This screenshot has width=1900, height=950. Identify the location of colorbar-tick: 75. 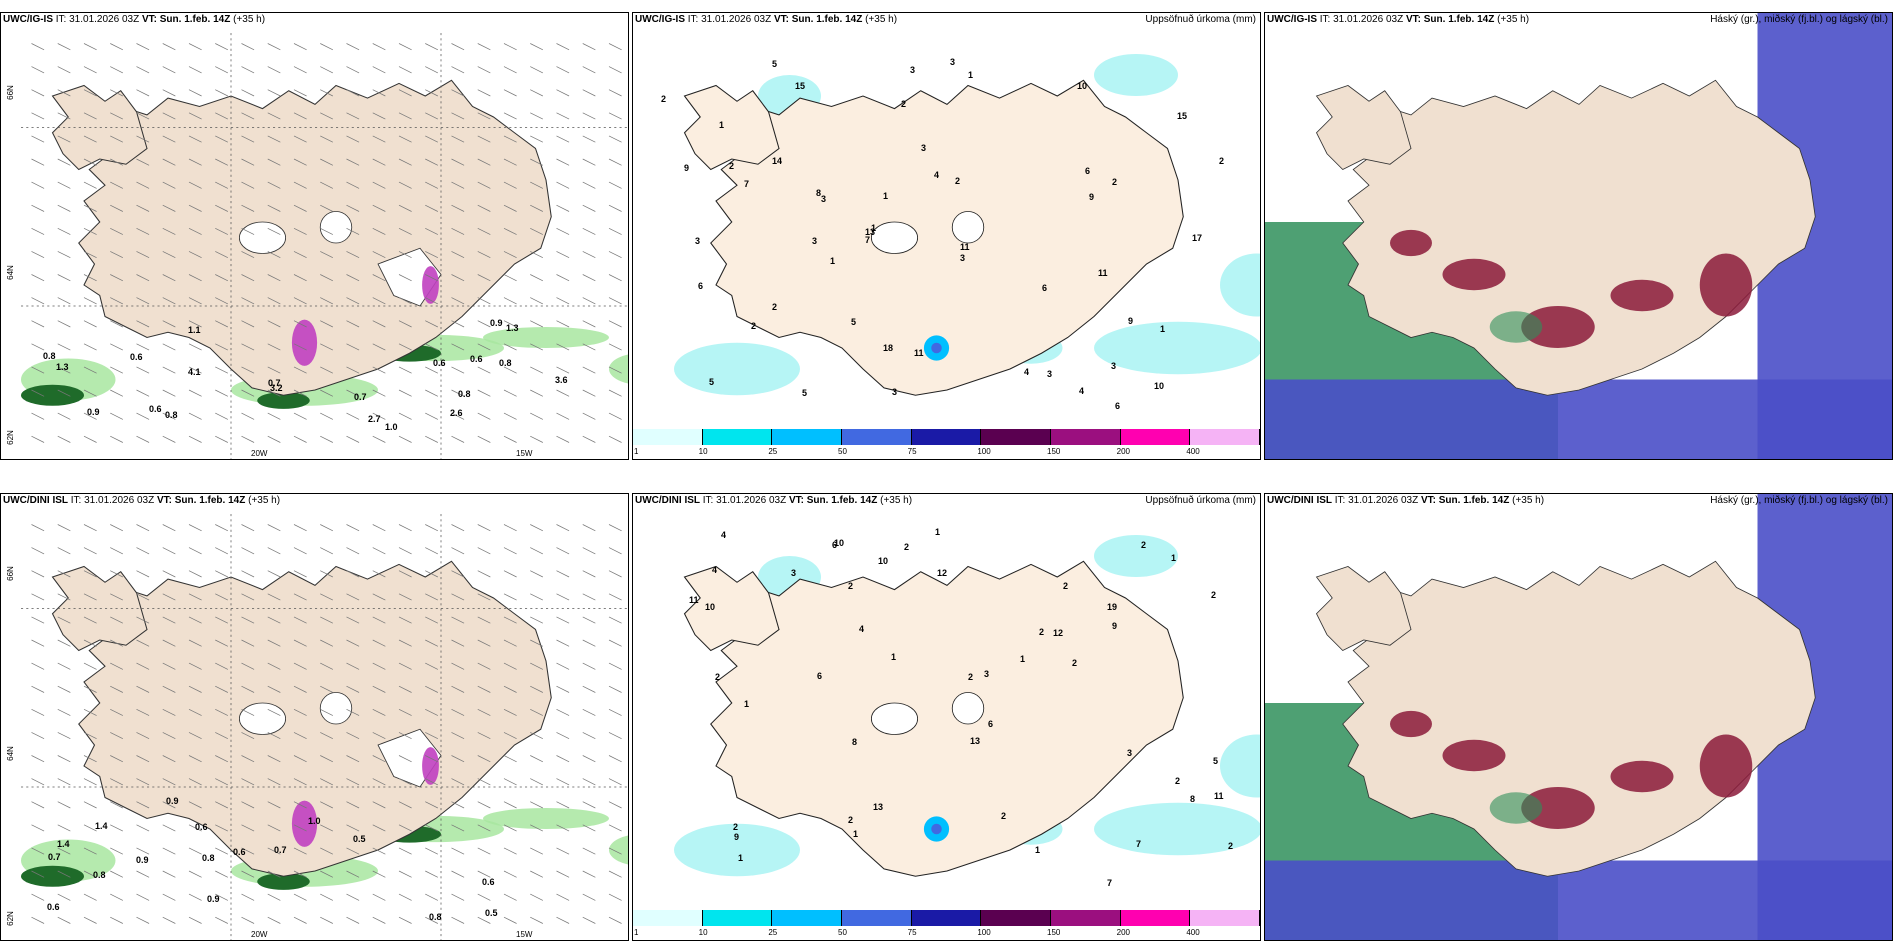
(912, 451).